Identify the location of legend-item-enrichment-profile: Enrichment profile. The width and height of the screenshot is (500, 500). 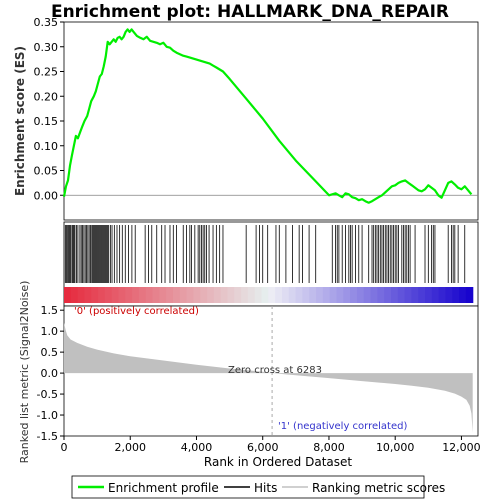
(148, 488).